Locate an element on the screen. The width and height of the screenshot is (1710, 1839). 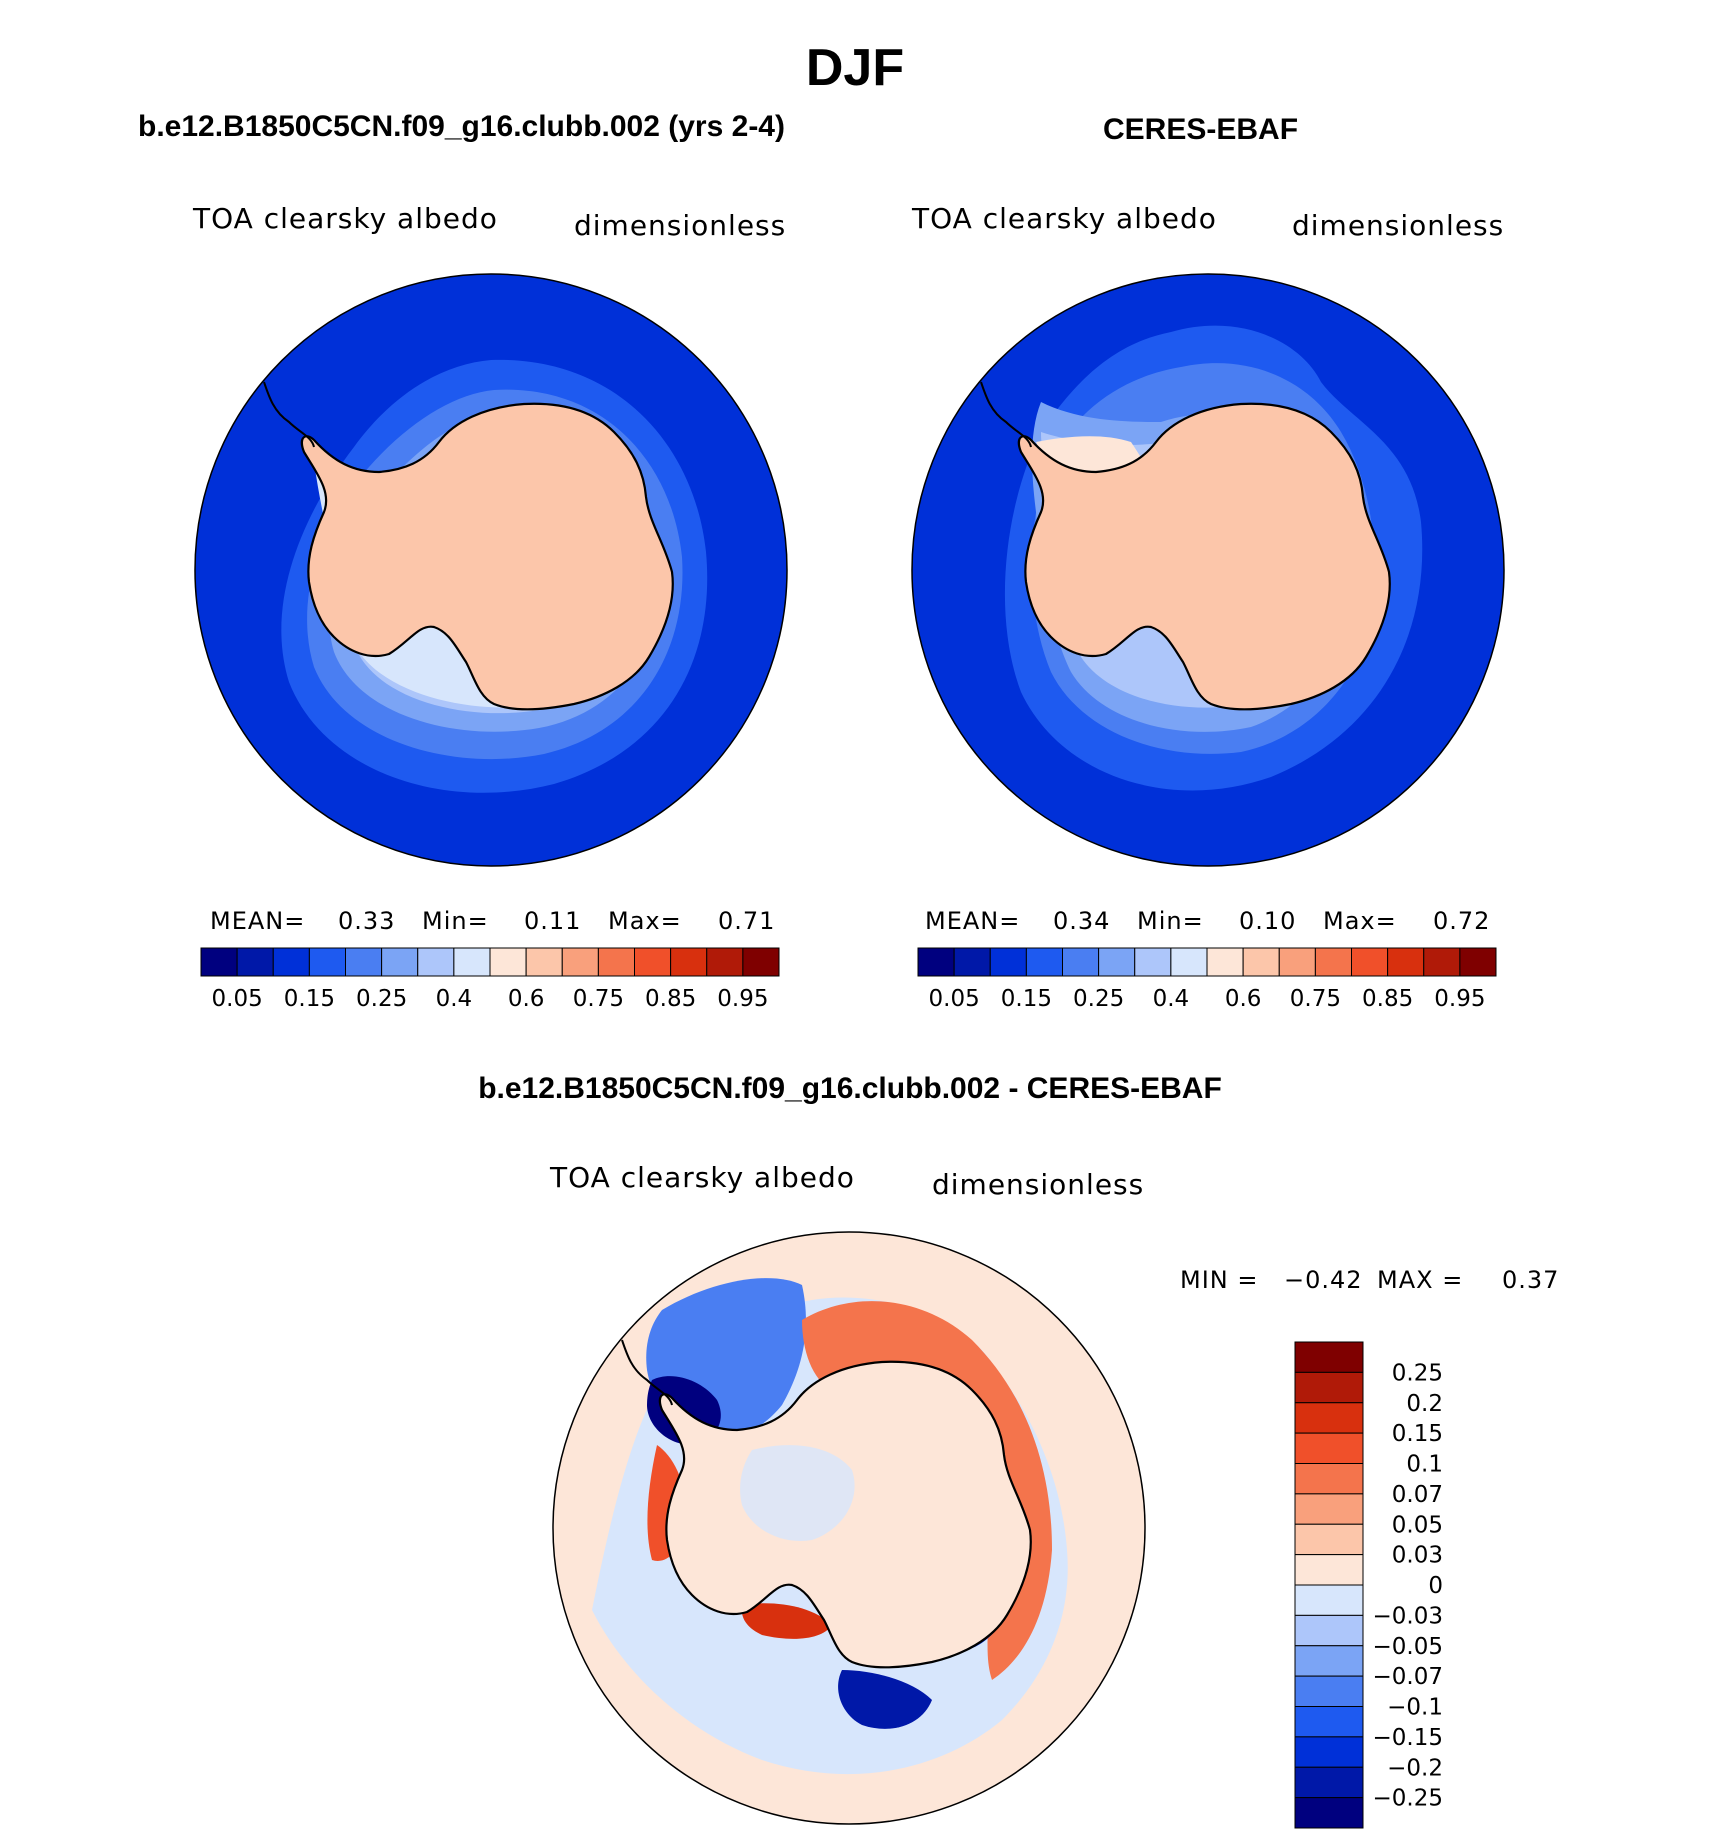
panel-2-mean-value: 0.34 is located at coordinates (1082, 921).